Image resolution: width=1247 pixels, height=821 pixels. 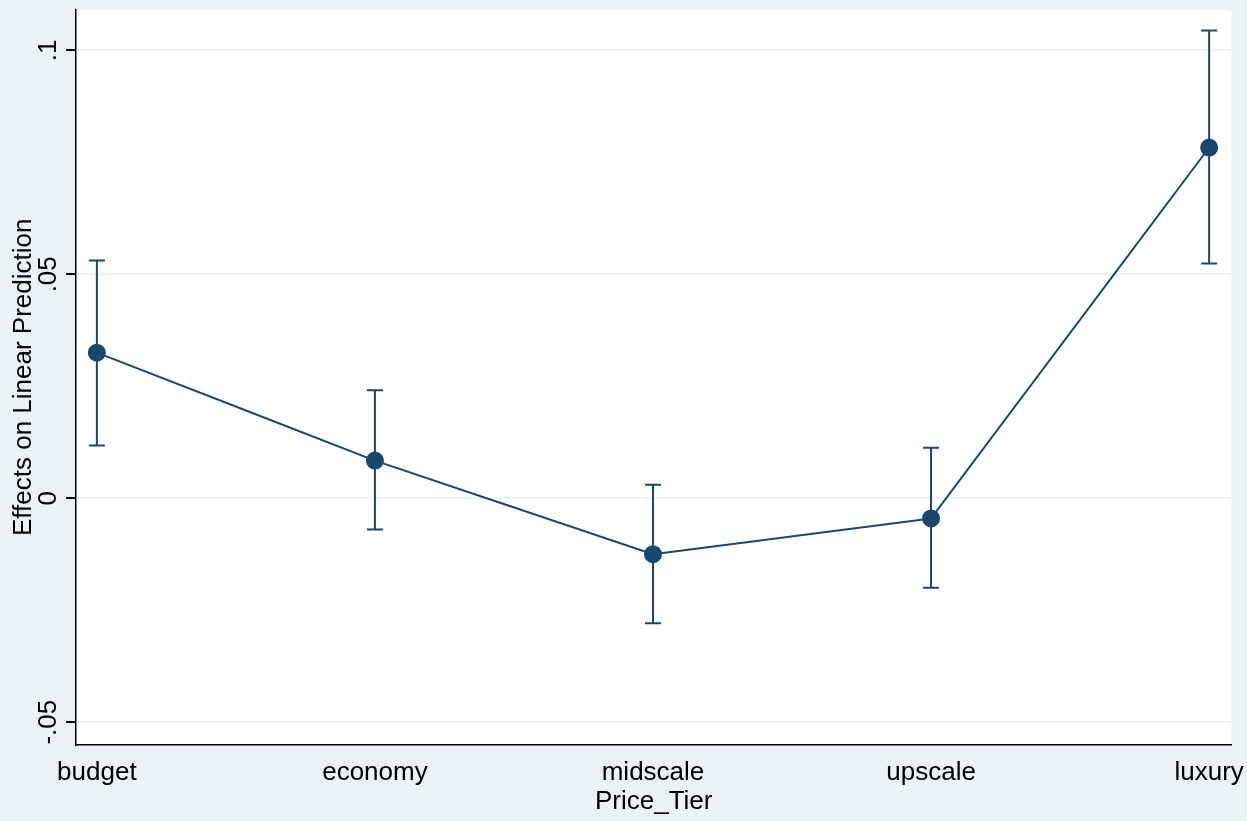 I want to click on x-tick-label: midscale, so click(x=653, y=771).